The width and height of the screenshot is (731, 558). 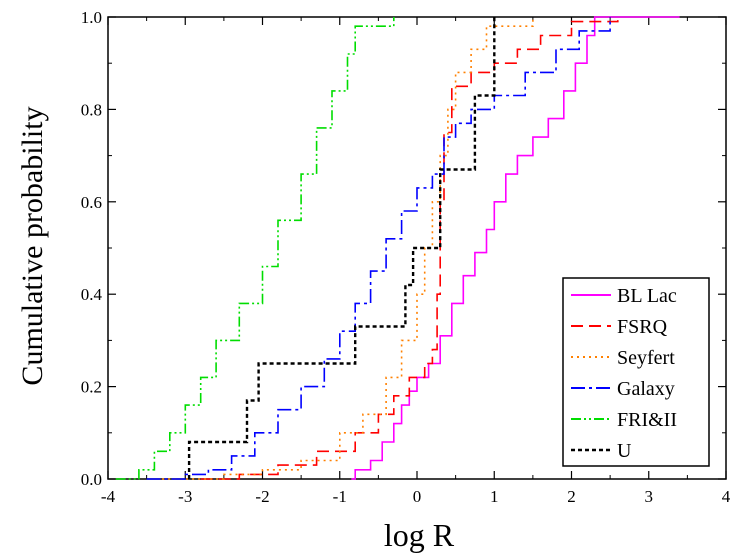 What do you see at coordinates (91, 17) in the screenshot?
I see `y-tick-label: 1.0` at bounding box center [91, 17].